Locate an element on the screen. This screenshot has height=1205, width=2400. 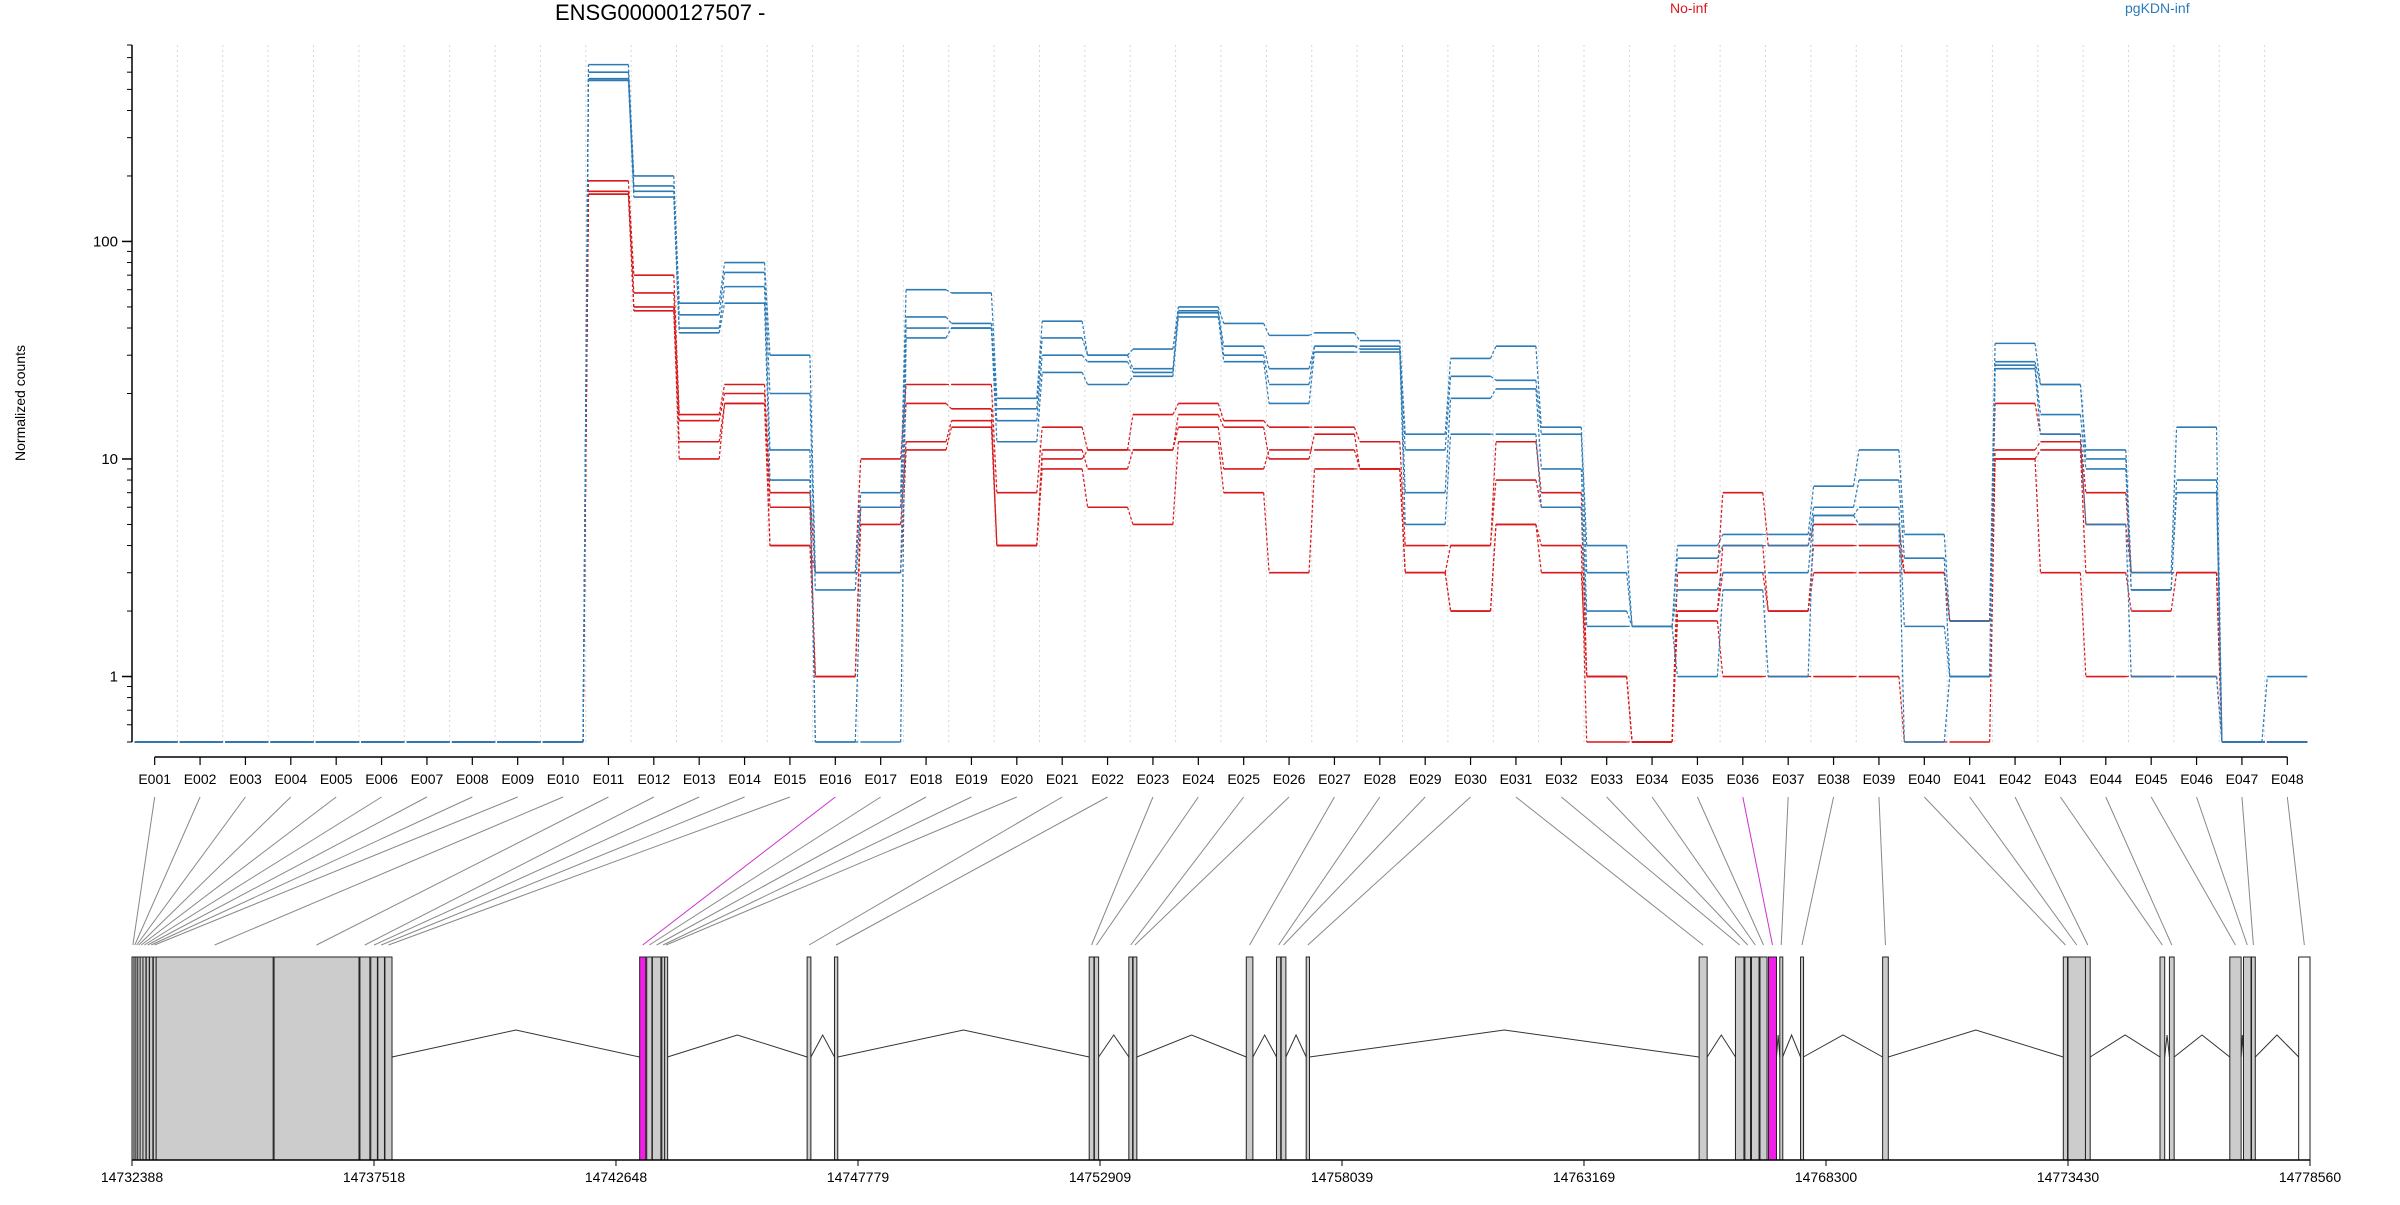
x-tick-label: E024 is located at coordinates (1198, 779).